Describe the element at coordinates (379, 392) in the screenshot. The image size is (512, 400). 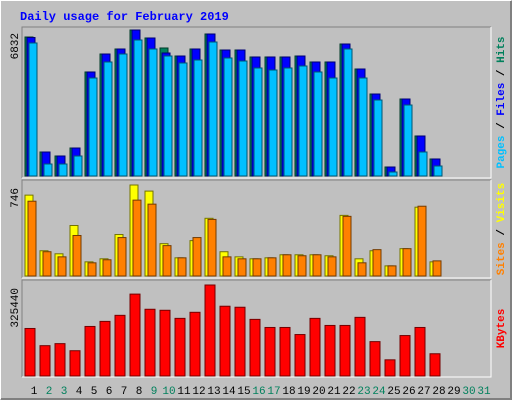
I see `x-tick-label: 24` at that location.